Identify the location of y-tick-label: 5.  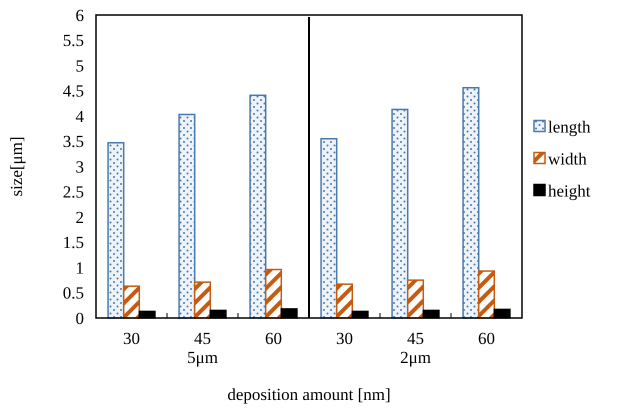
(80, 66).